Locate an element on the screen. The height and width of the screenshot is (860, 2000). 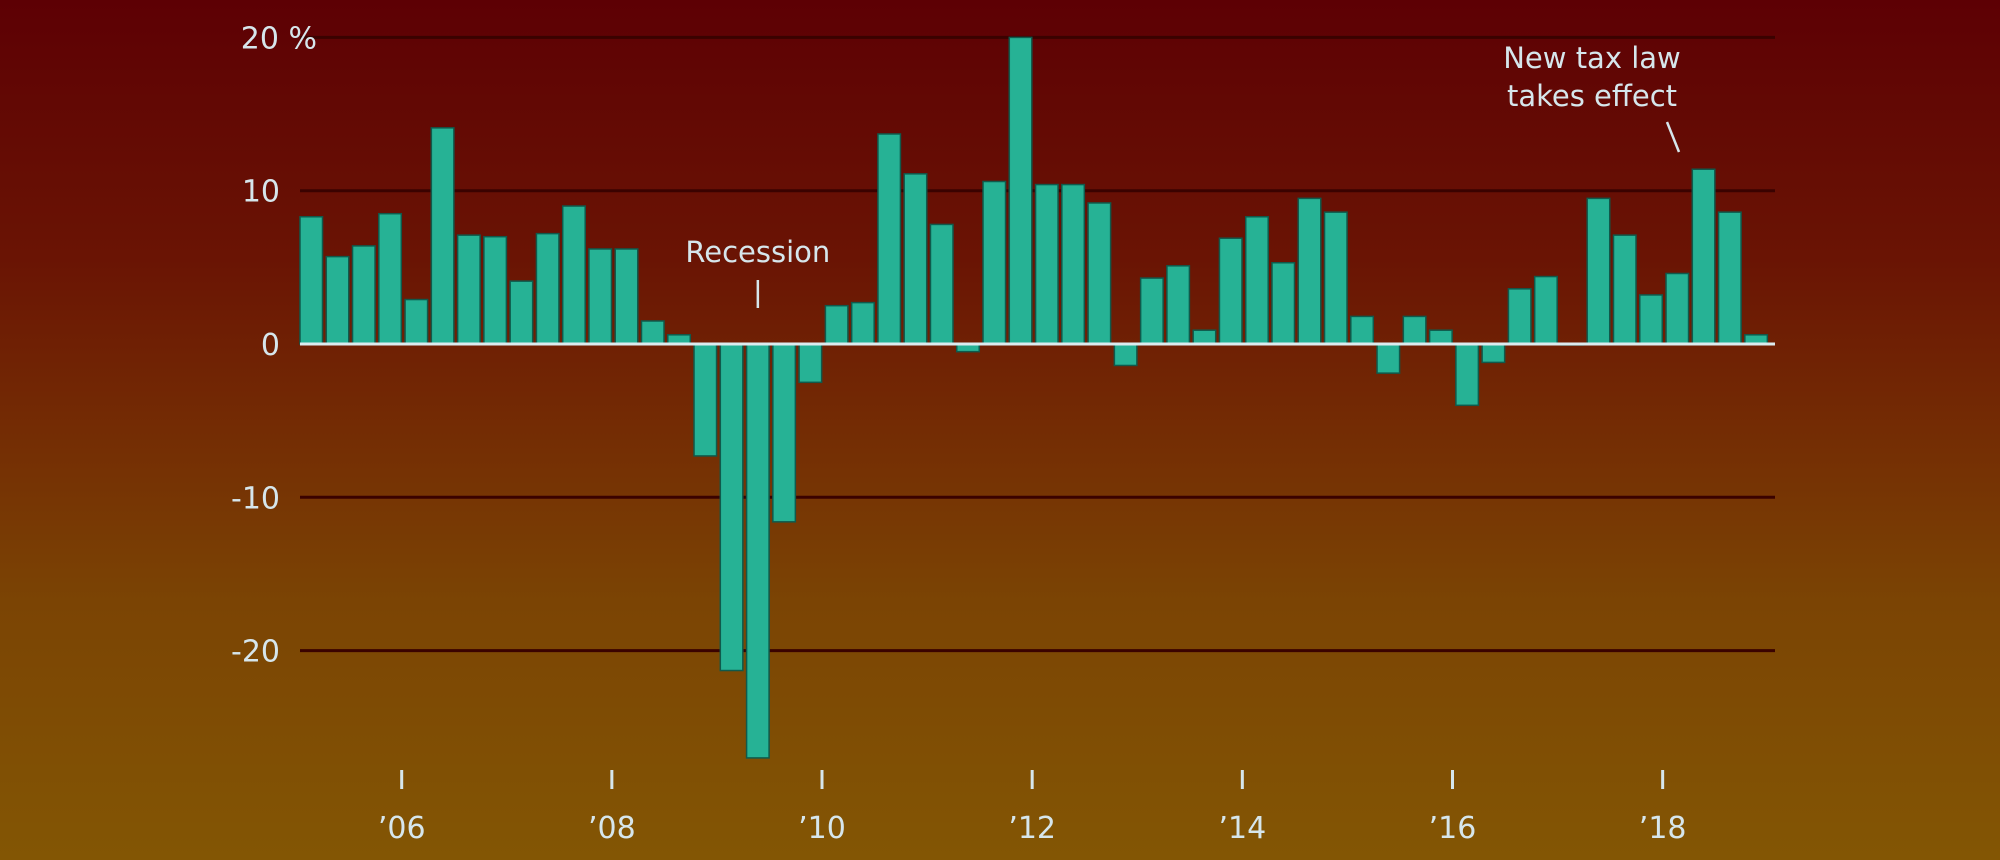
x-tick-label: ’14 is located at coordinates (1242, 828).